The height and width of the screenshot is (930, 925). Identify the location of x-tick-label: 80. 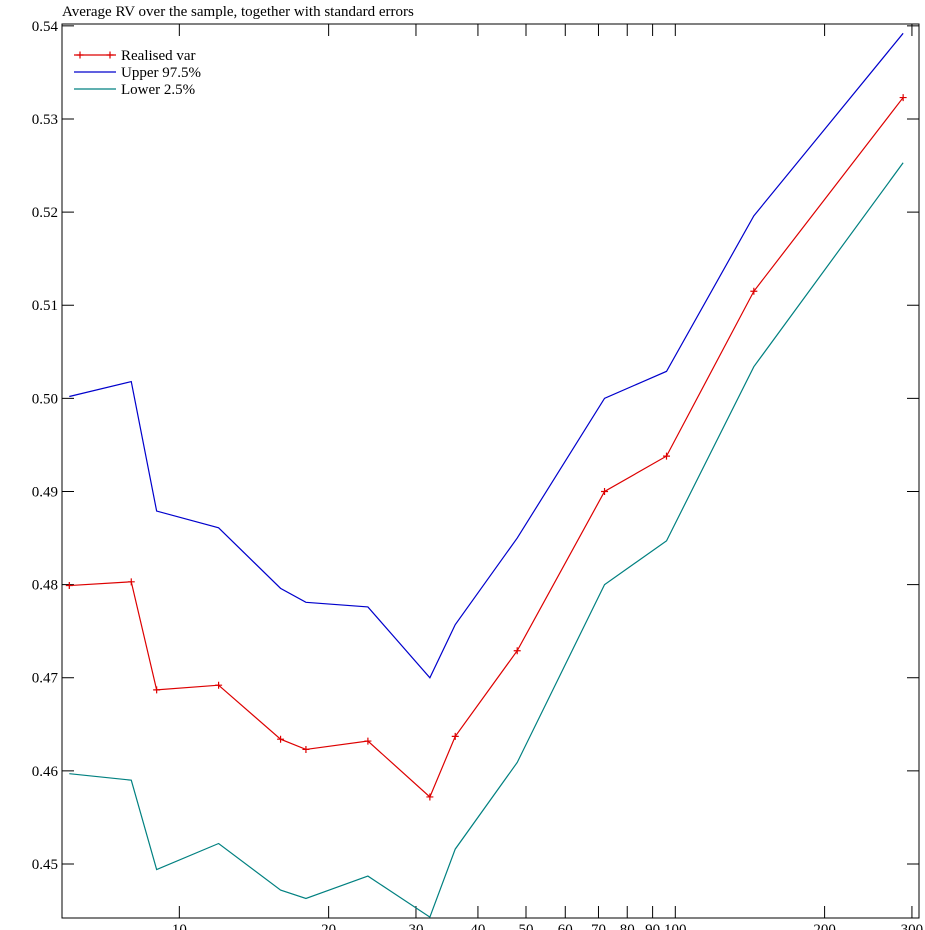
(627, 926).